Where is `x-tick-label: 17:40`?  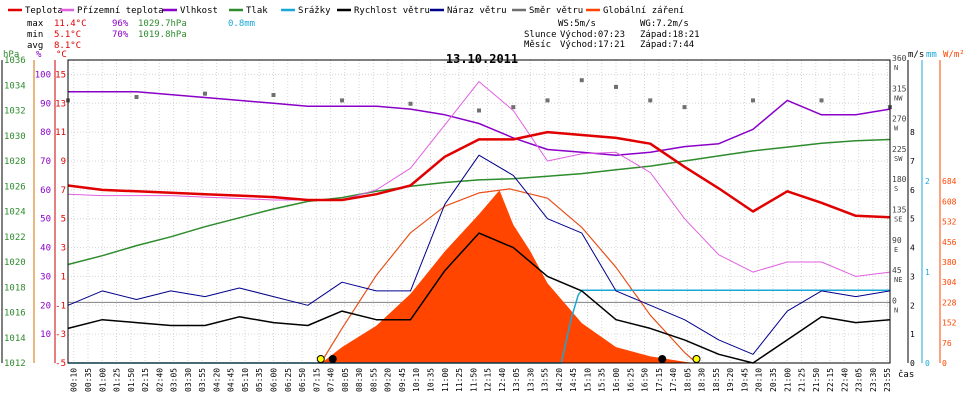 x-tick-label: 17:40 is located at coordinates (673, 380).